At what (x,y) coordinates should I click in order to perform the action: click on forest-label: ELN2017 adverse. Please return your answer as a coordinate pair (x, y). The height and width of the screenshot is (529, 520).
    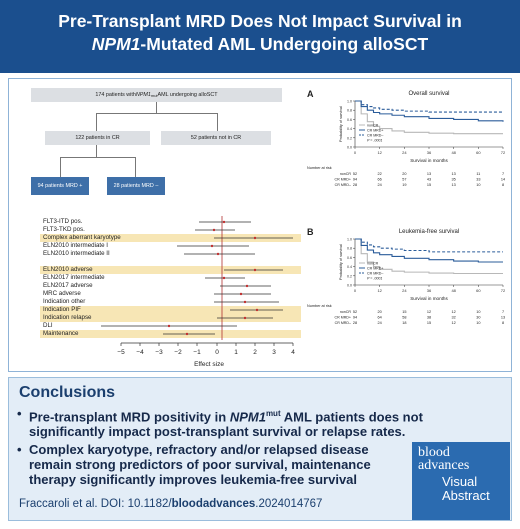
    Looking at the image, I should click on (68, 285).